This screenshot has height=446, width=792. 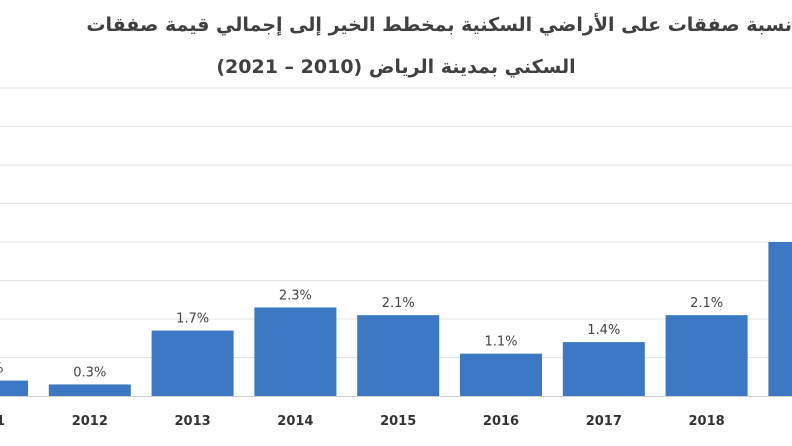 I want to click on x-tick-2012: 2012, so click(x=90, y=421).